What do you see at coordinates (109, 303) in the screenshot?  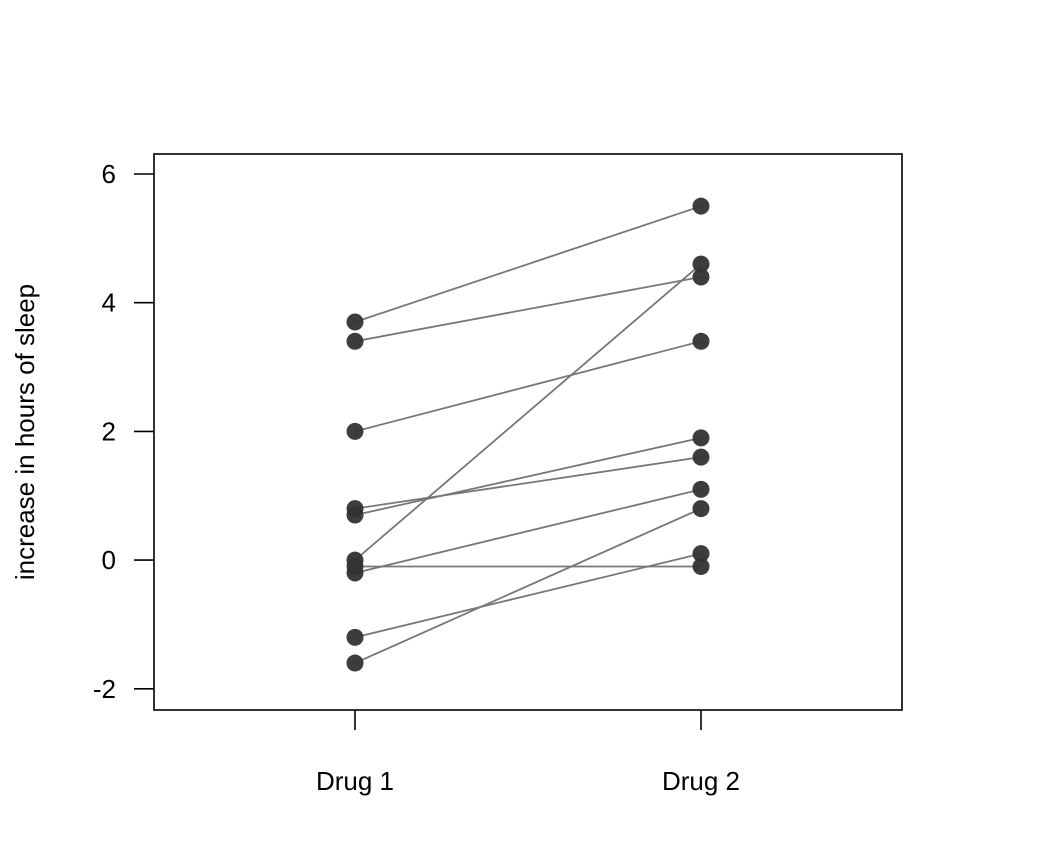 I see `y-tick-label: 4` at bounding box center [109, 303].